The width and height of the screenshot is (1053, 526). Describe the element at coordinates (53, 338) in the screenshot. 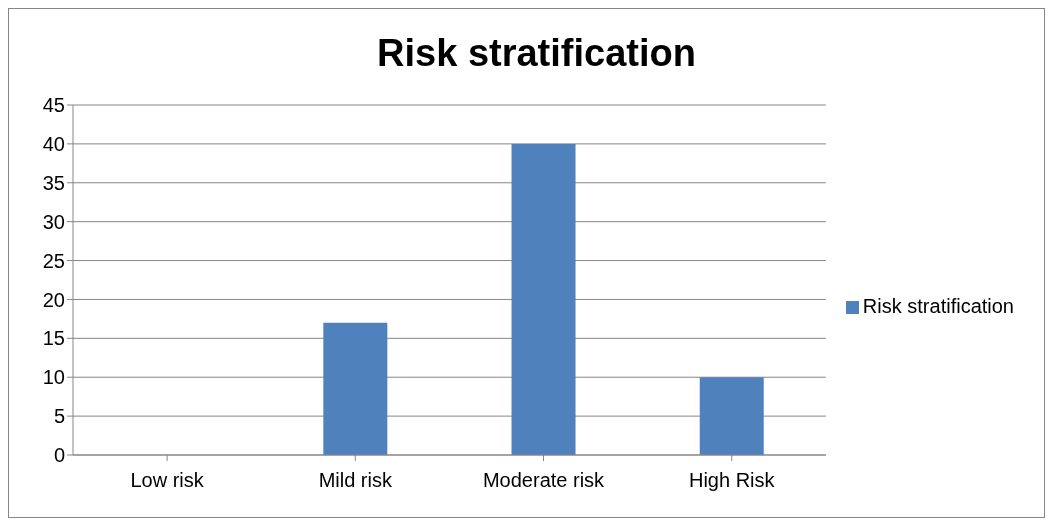

I see `y-tick-label: 15` at that location.